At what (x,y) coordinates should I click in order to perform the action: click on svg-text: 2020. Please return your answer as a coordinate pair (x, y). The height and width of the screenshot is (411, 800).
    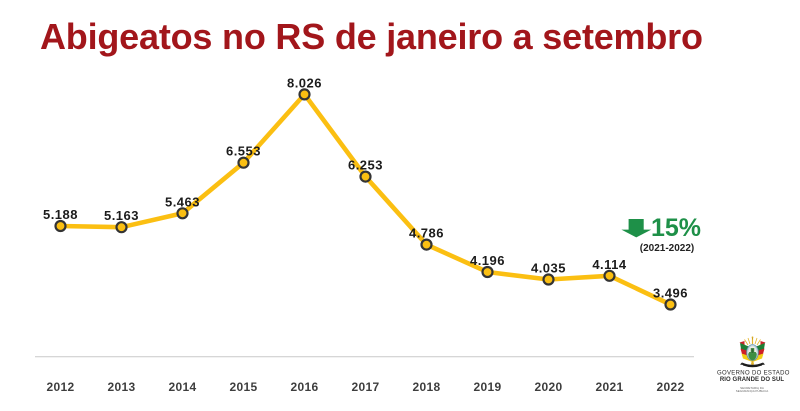
    Looking at the image, I should click on (549, 387).